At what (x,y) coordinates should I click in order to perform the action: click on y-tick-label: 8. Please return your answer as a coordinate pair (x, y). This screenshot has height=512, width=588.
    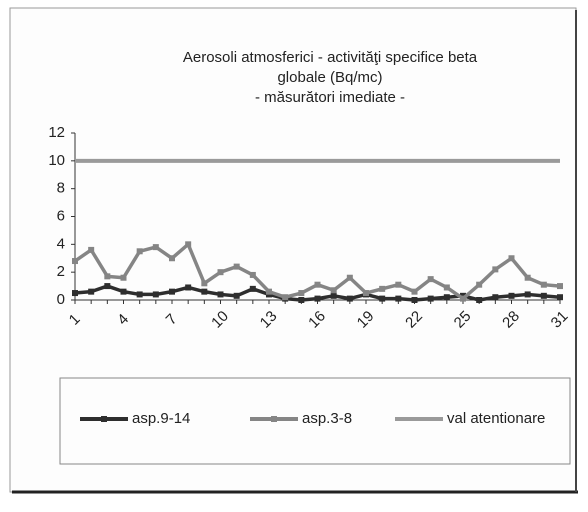
    Looking at the image, I should click on (61, 188).